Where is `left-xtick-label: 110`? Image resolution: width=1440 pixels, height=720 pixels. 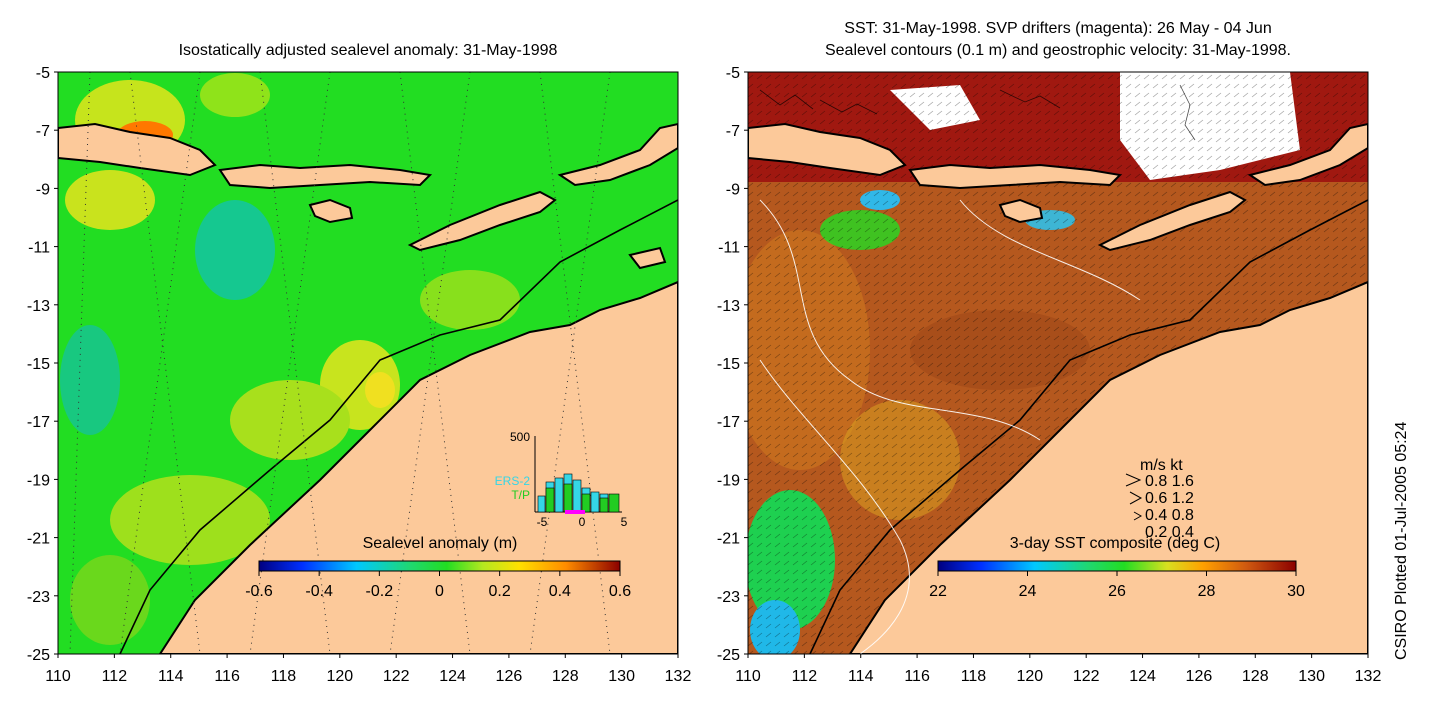 left-xtick-label: 110 is located at coordinates (58, 676).